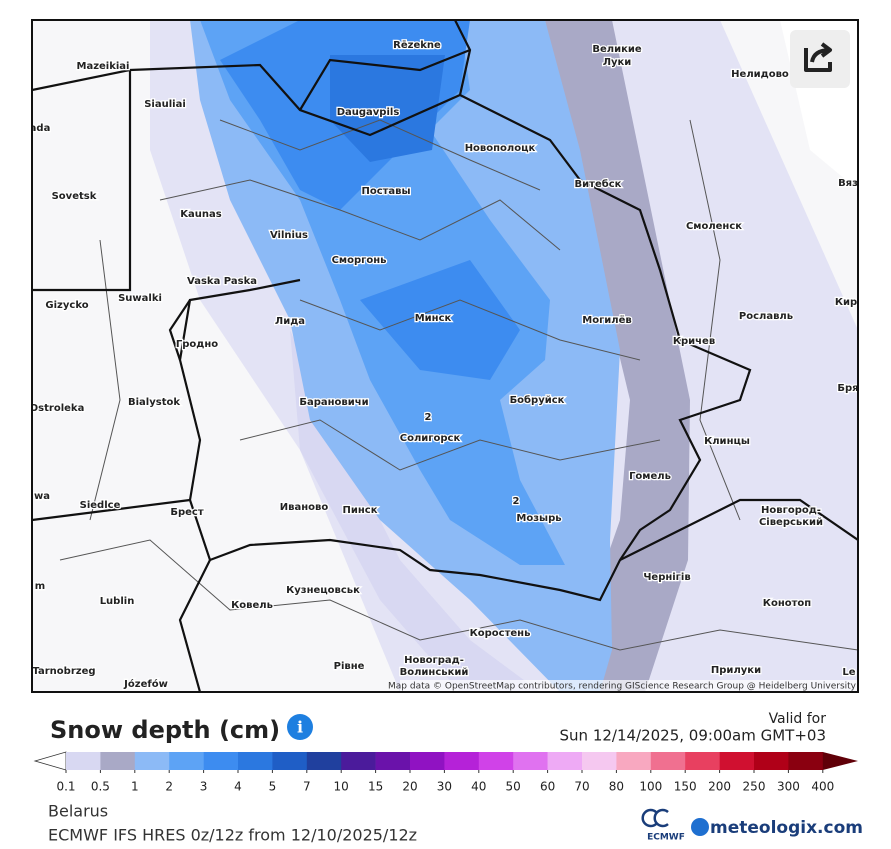  I want to click on attribution-background, so click(629, 686).